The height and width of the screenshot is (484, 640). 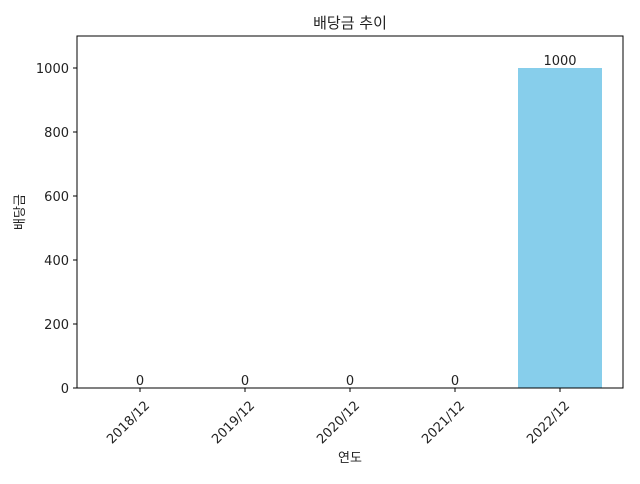 What do you see at coordinates (56, 261) in the screenshot?
I see `y-tick-label: 400` at bounding box center [56, 261].